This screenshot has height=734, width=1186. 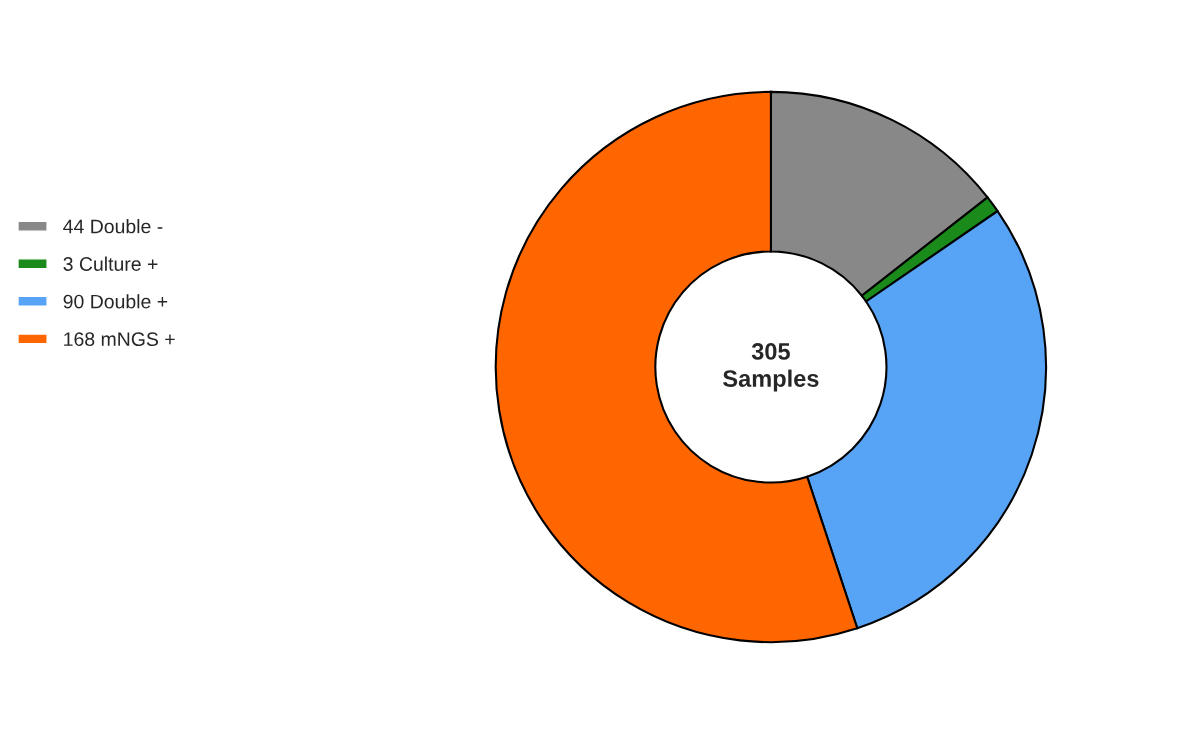 I want to click on text: 305 Samples, so click(x=771, y=367).